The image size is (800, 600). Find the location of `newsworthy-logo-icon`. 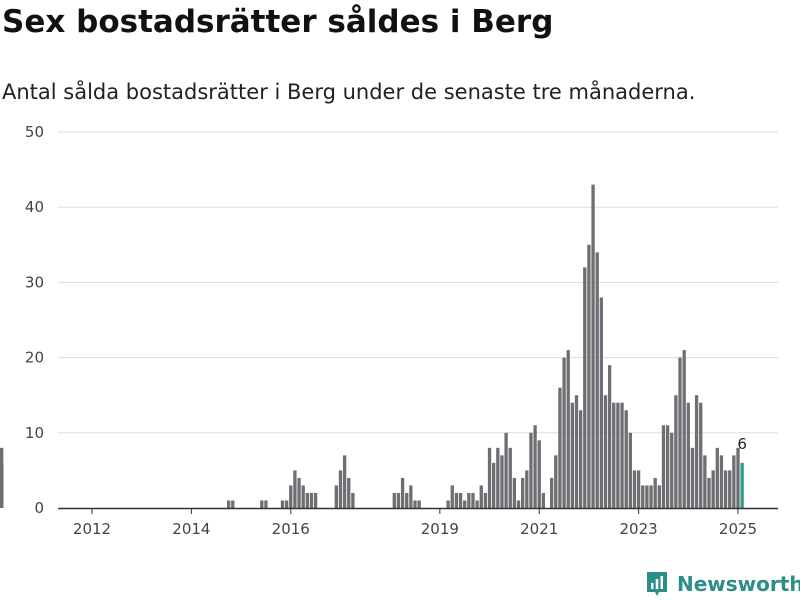

newsworthy-logo-icon is located at coordinates (657, 584).